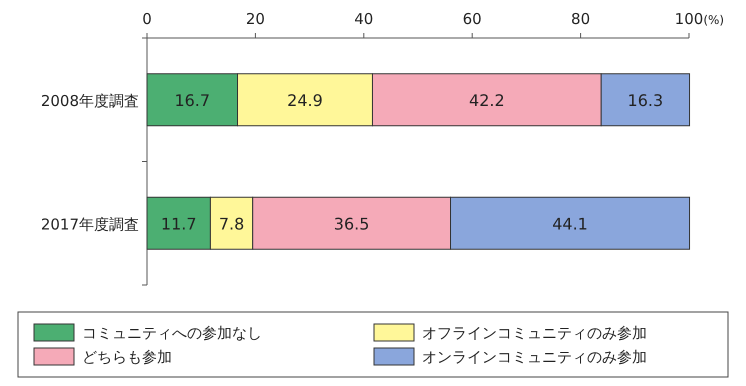 The width and height of the screenshot is (746, 386). Describe the element at coordinates (89, 224) in the screenshot. I see `y-tick-label: 2017年度調査` at that location.